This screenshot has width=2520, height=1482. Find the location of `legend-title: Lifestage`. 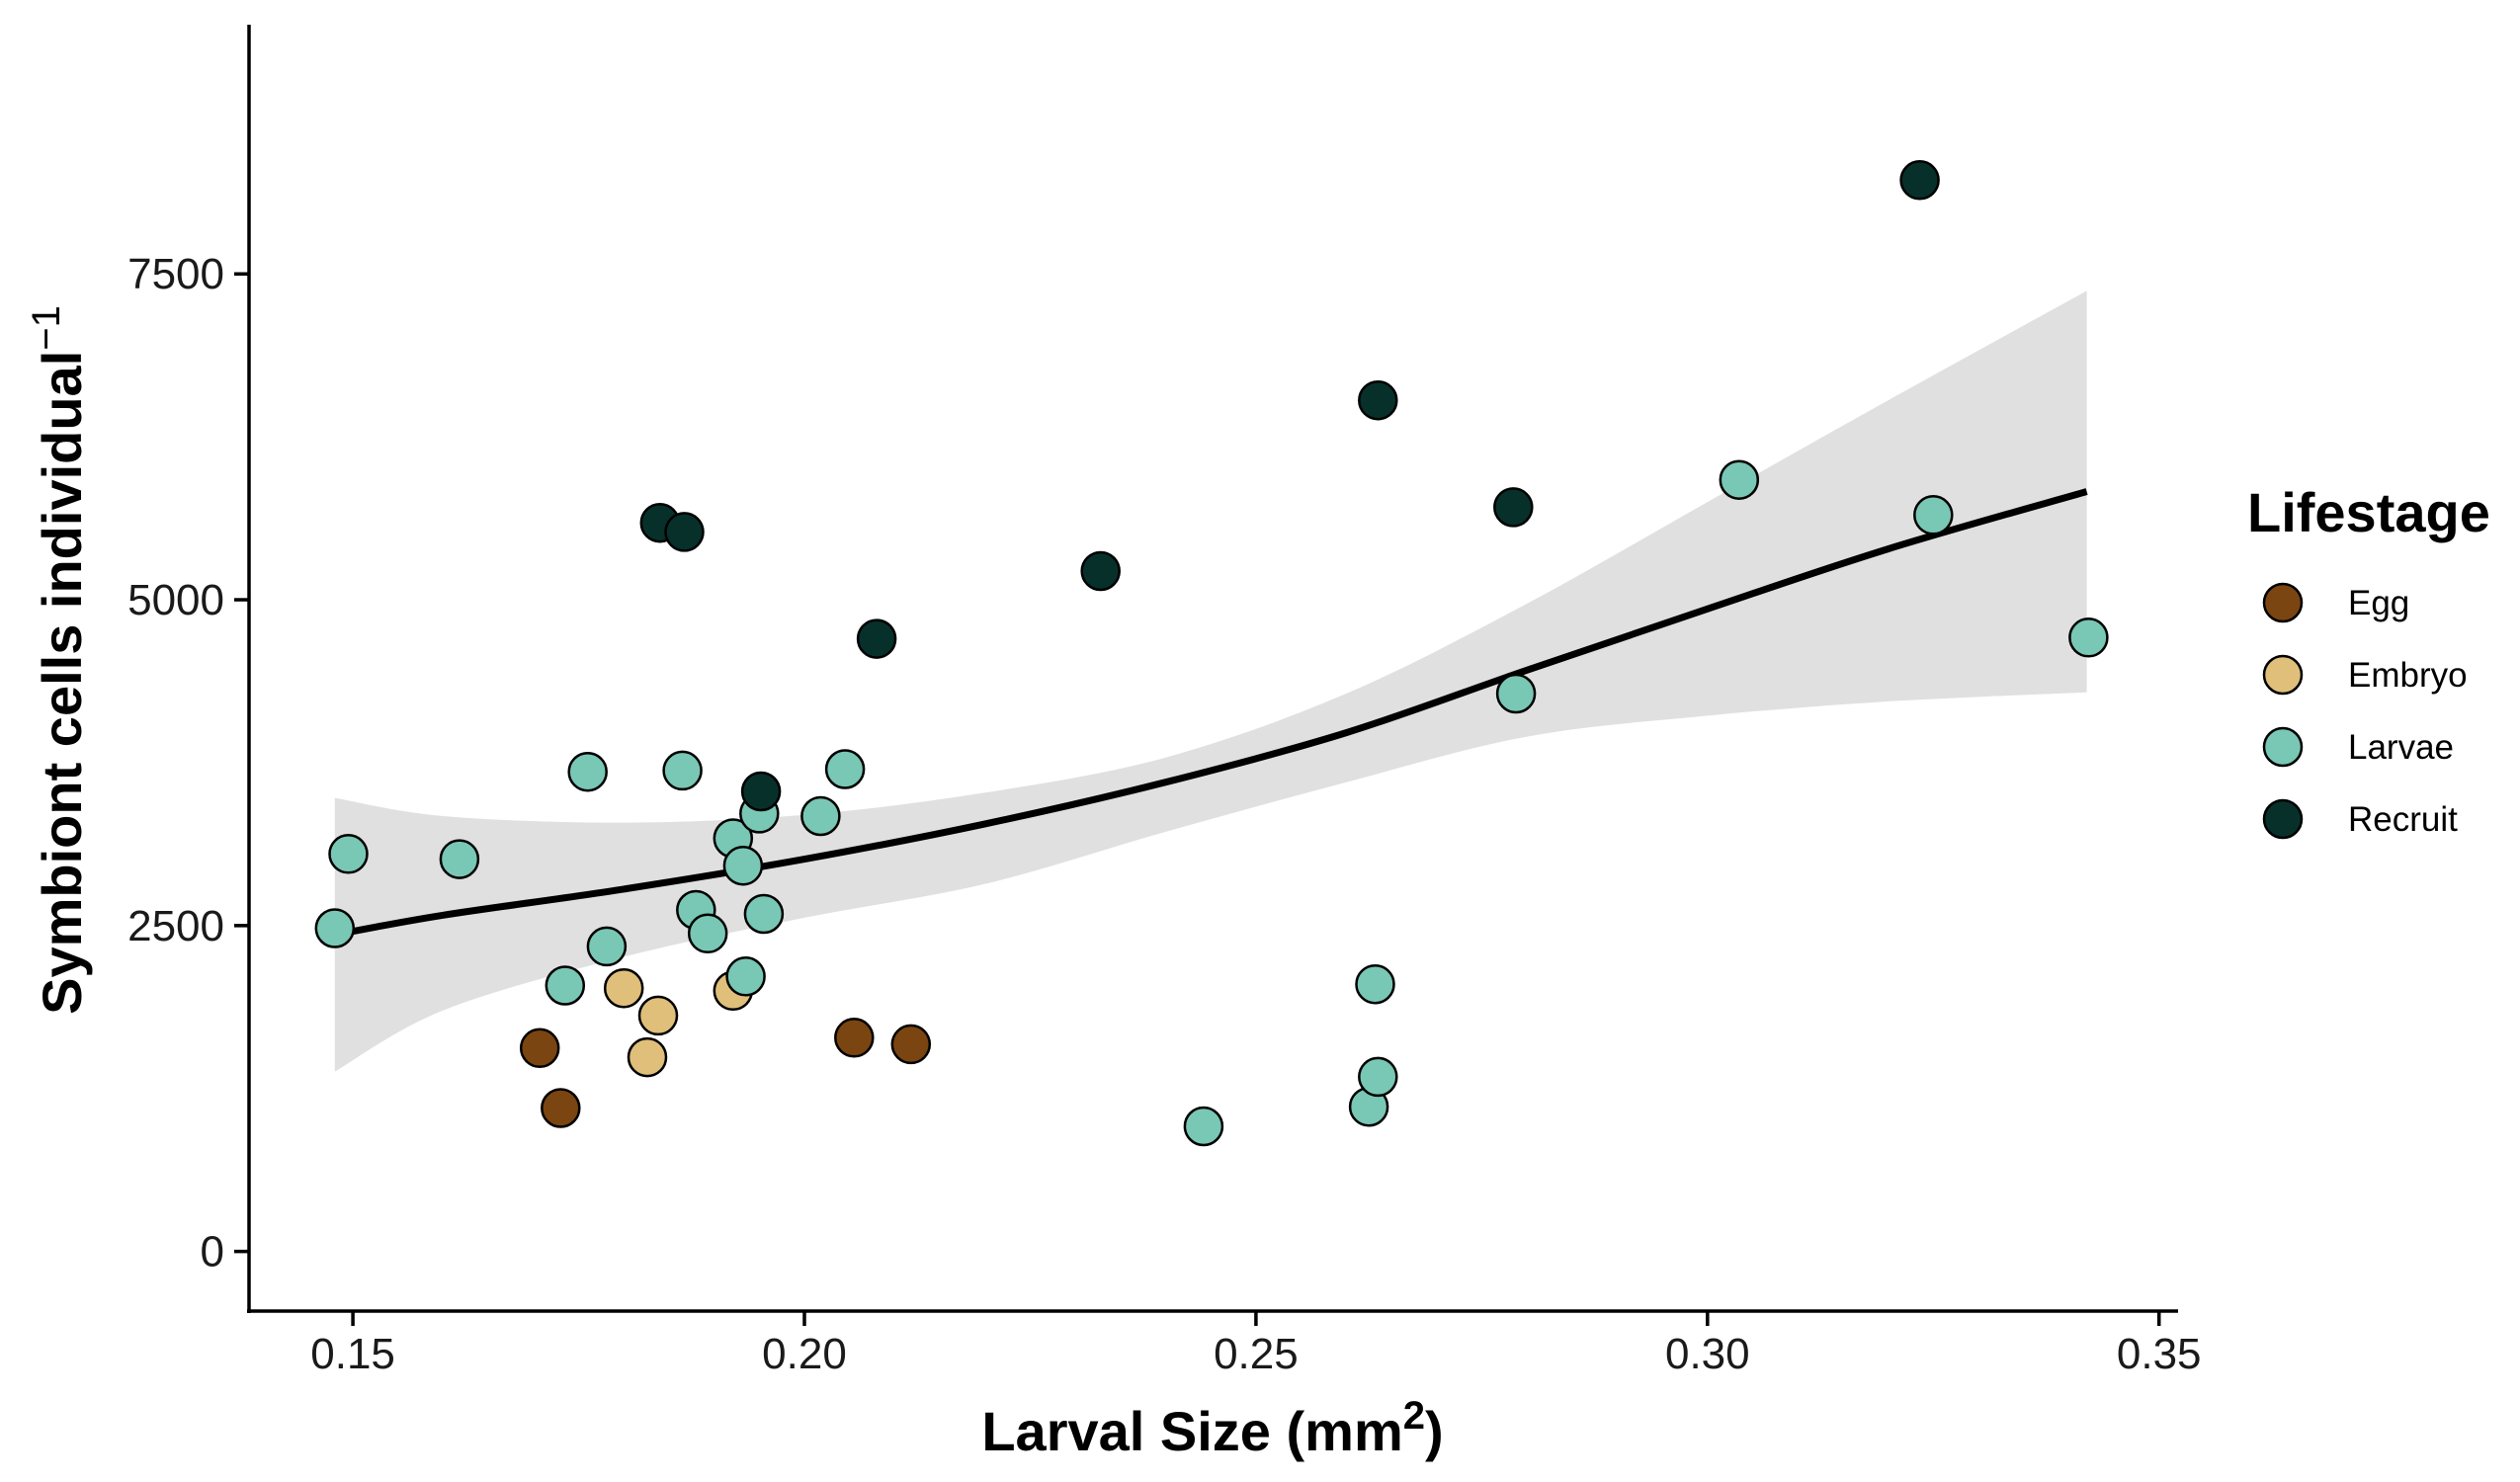

legend-title: Lifestage is located at coordinates (2368, 512).